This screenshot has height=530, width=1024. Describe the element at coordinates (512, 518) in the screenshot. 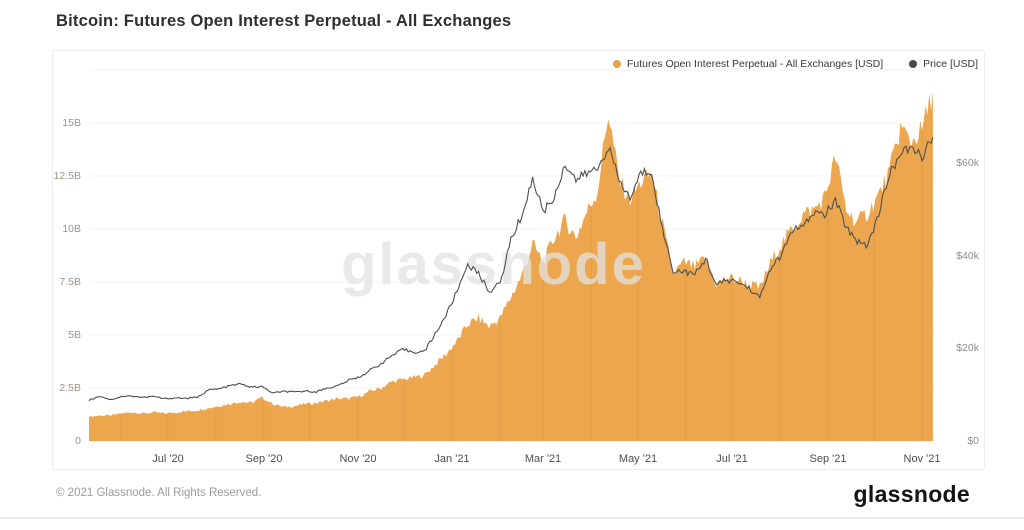

I see `bottom-divider` at that location.